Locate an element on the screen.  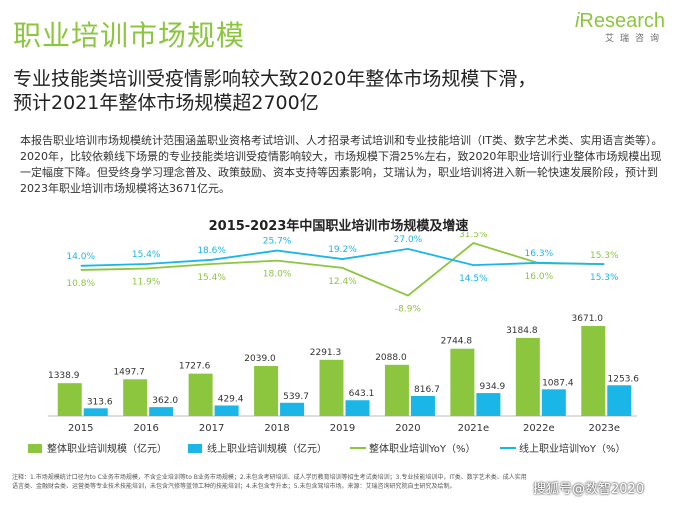
label-online-2017: 429.4 is located at coordinates (231, 399).